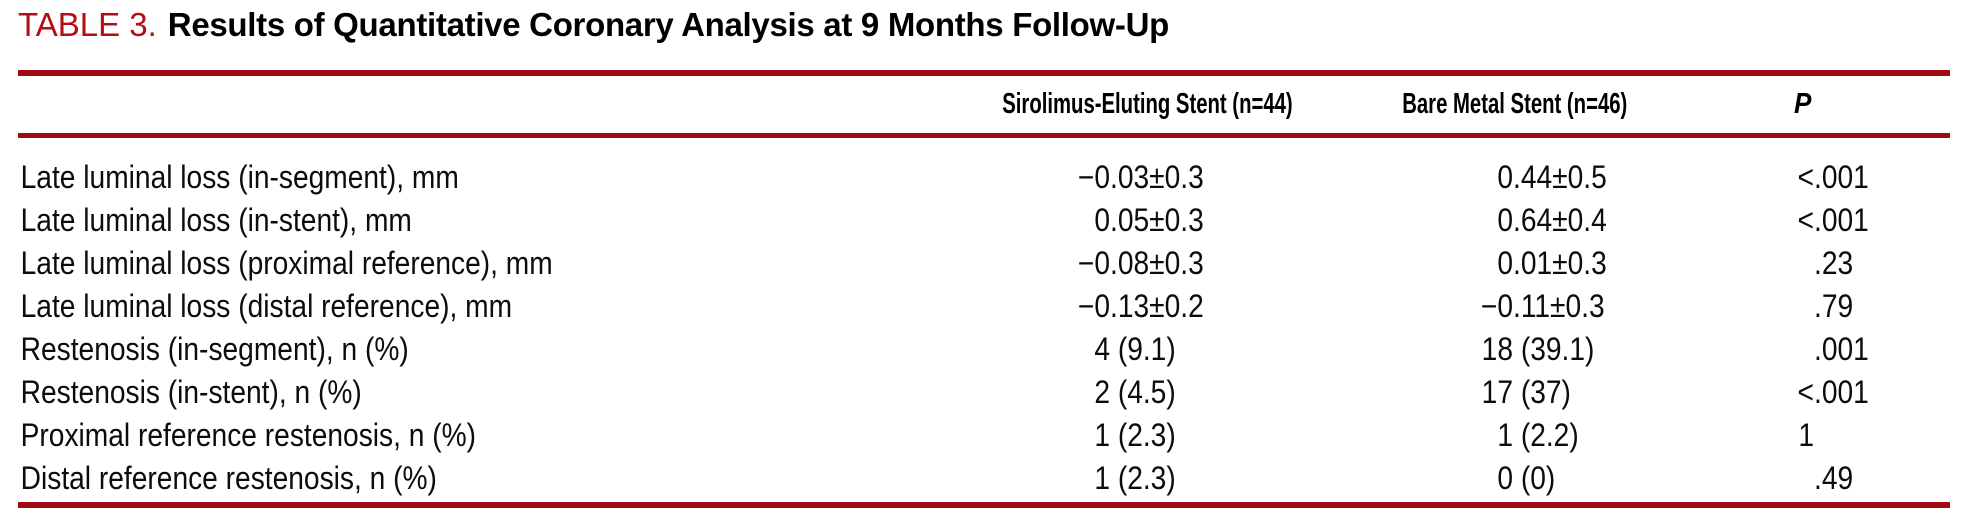 This screenshot has height=528, width=1968. I want to click on column-header-bare-metal-stent: Bare Metal Stent (n=46), so click(1515, 104).